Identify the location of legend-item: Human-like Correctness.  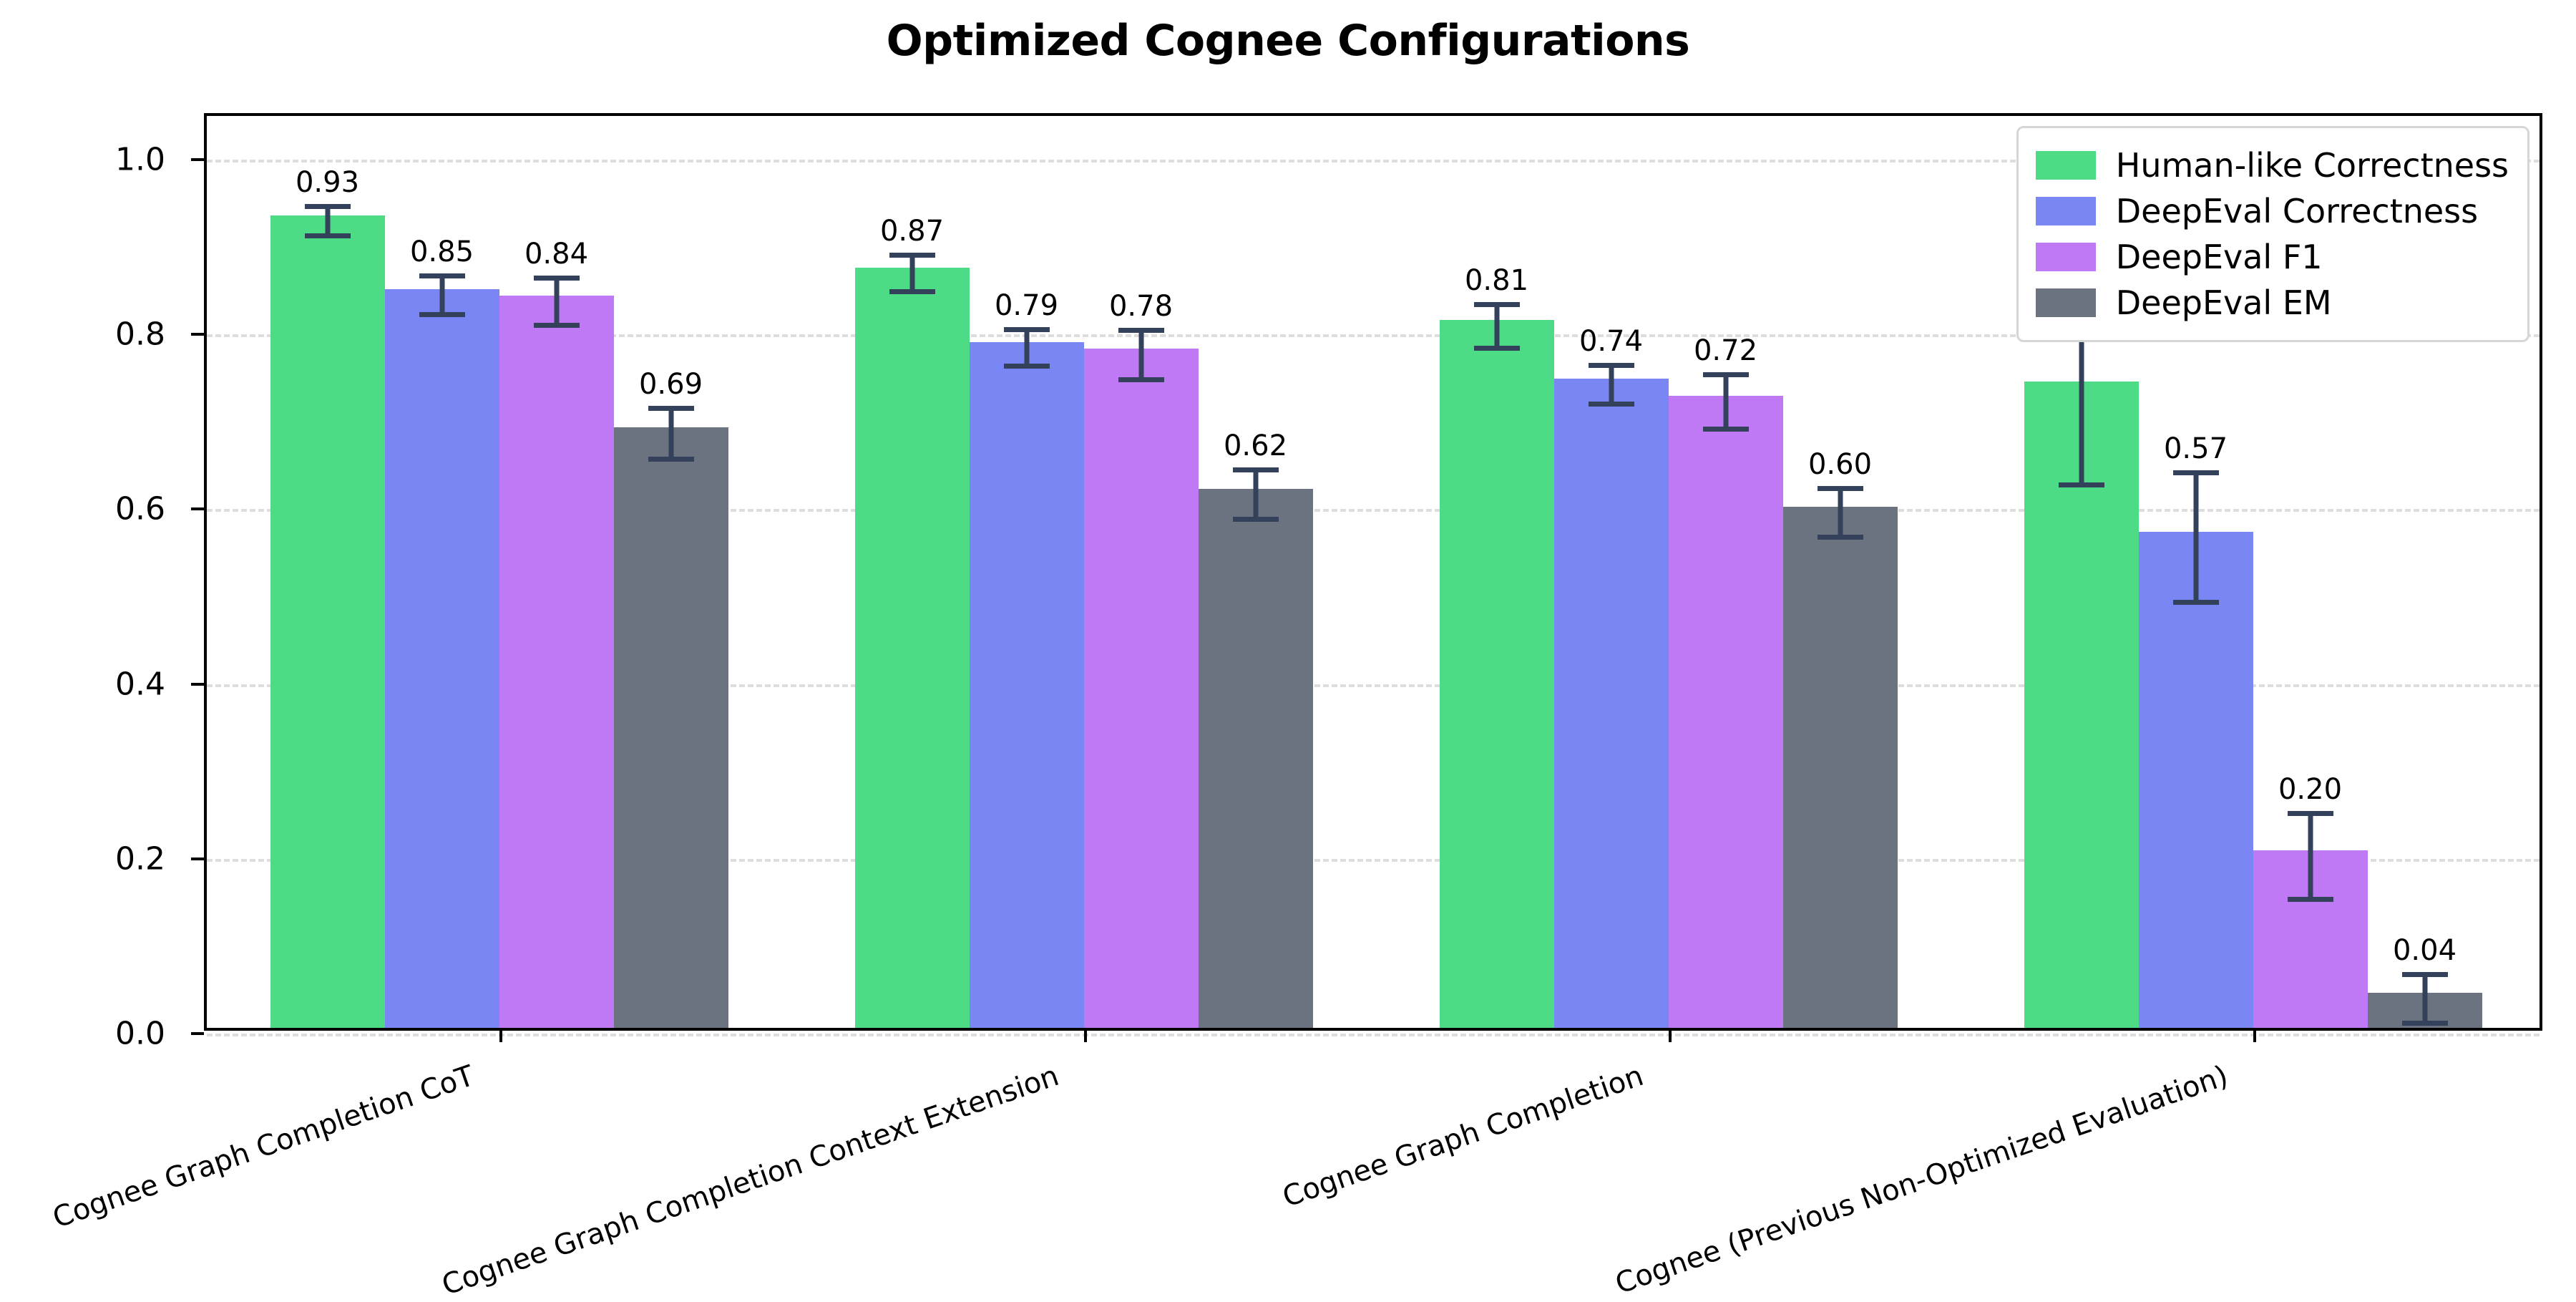
(2272, 165).